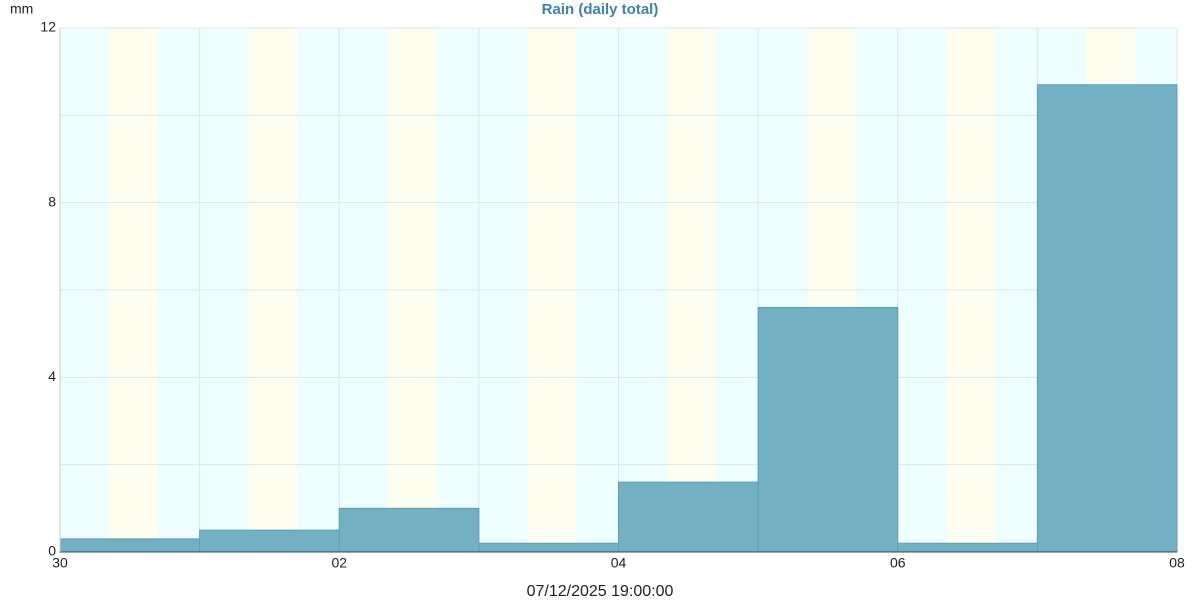 Image resolution: width=1200 pixels, height=600 pixels. I want to click on footer: 07/12/2025 19:00:00, so click(600, 591).